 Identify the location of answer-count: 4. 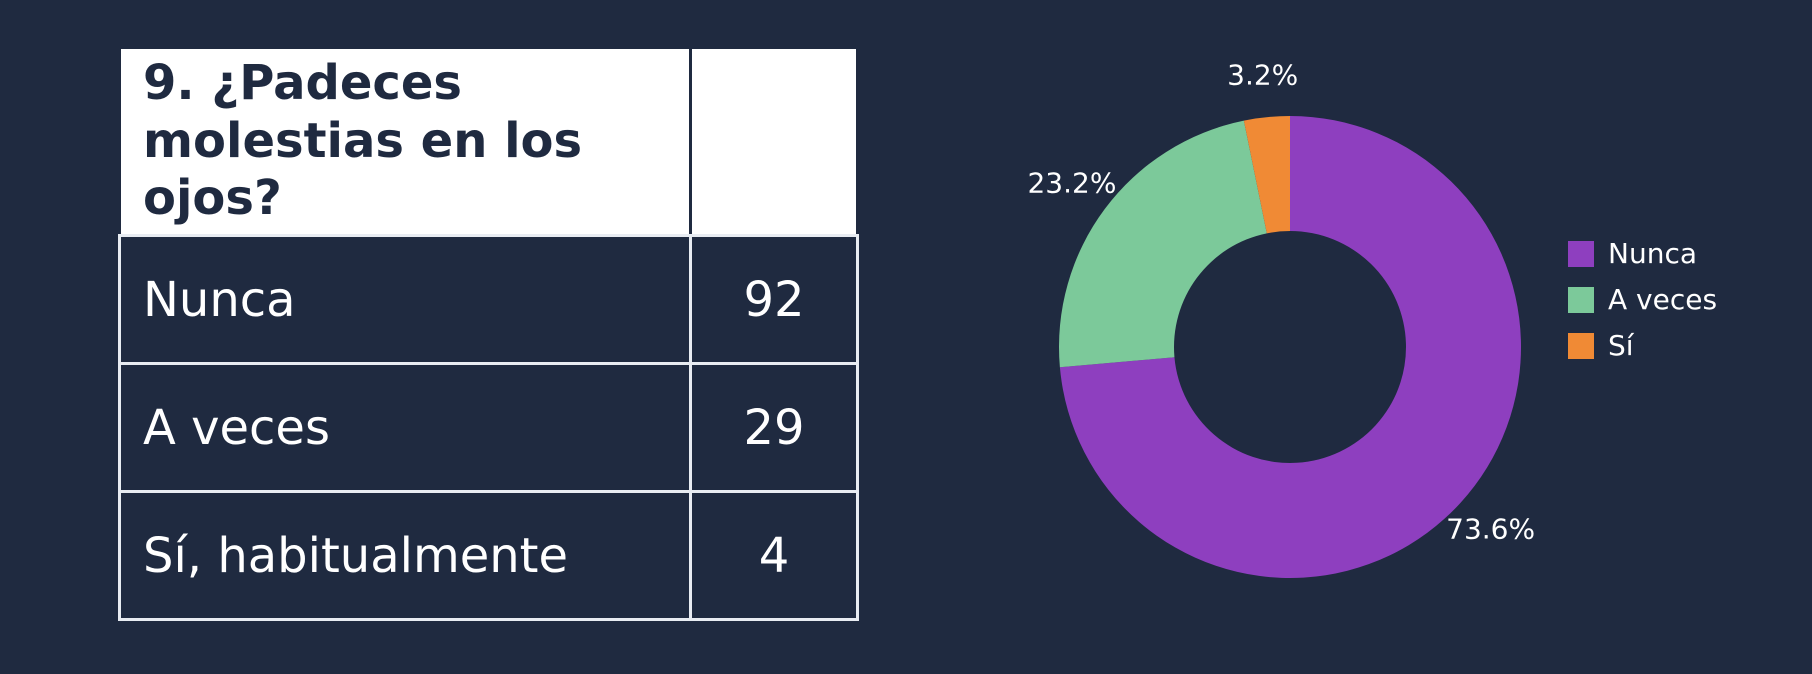
(774, 555).